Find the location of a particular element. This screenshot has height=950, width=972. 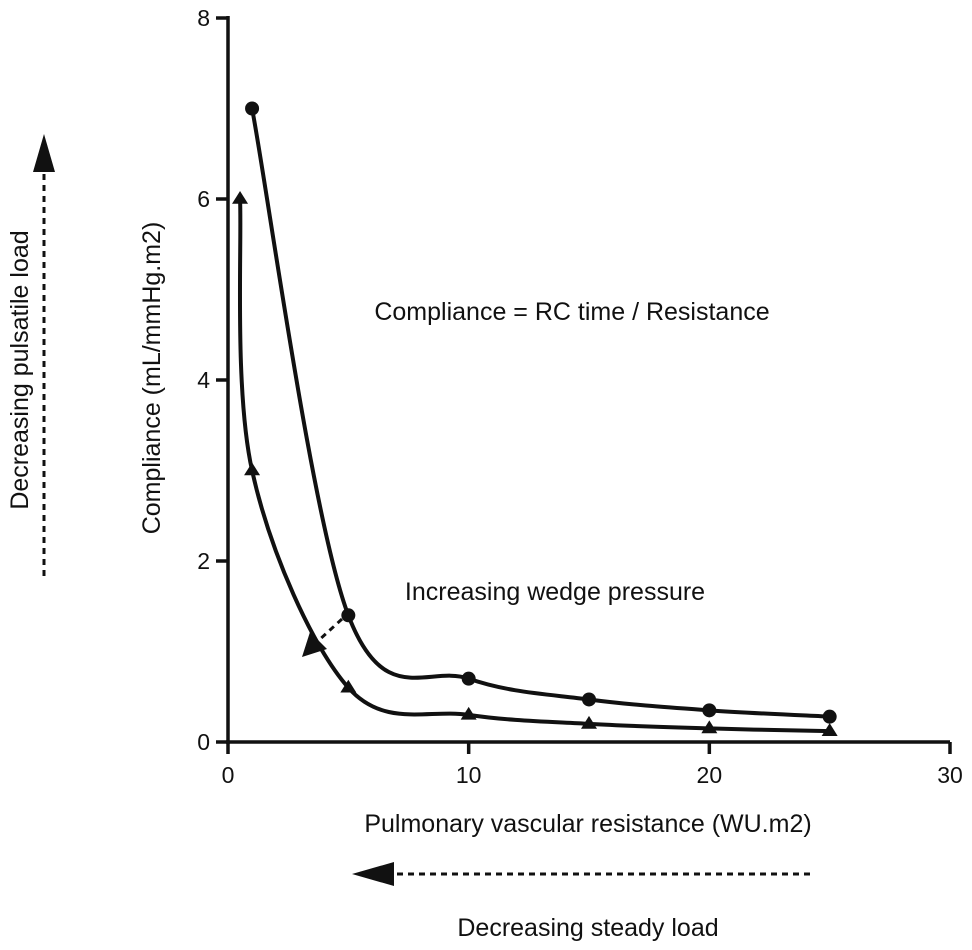

wedge-arrow is located at coordinates (323, 637).